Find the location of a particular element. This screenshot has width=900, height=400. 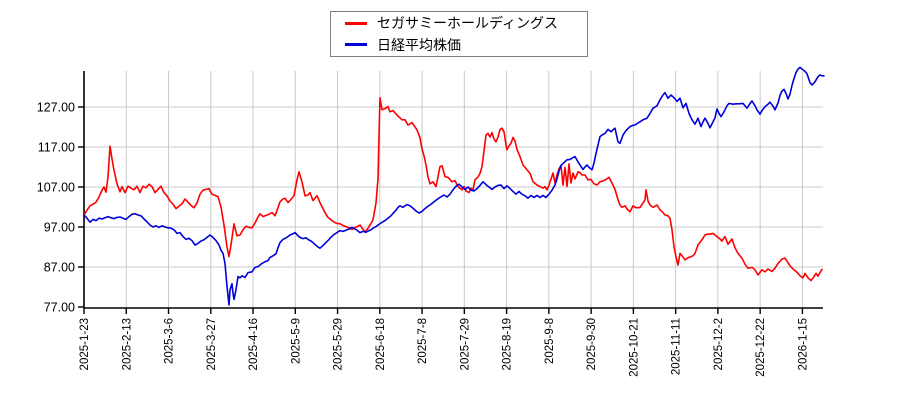

svg-text: 117.00 is located at coordinates (56, 148).